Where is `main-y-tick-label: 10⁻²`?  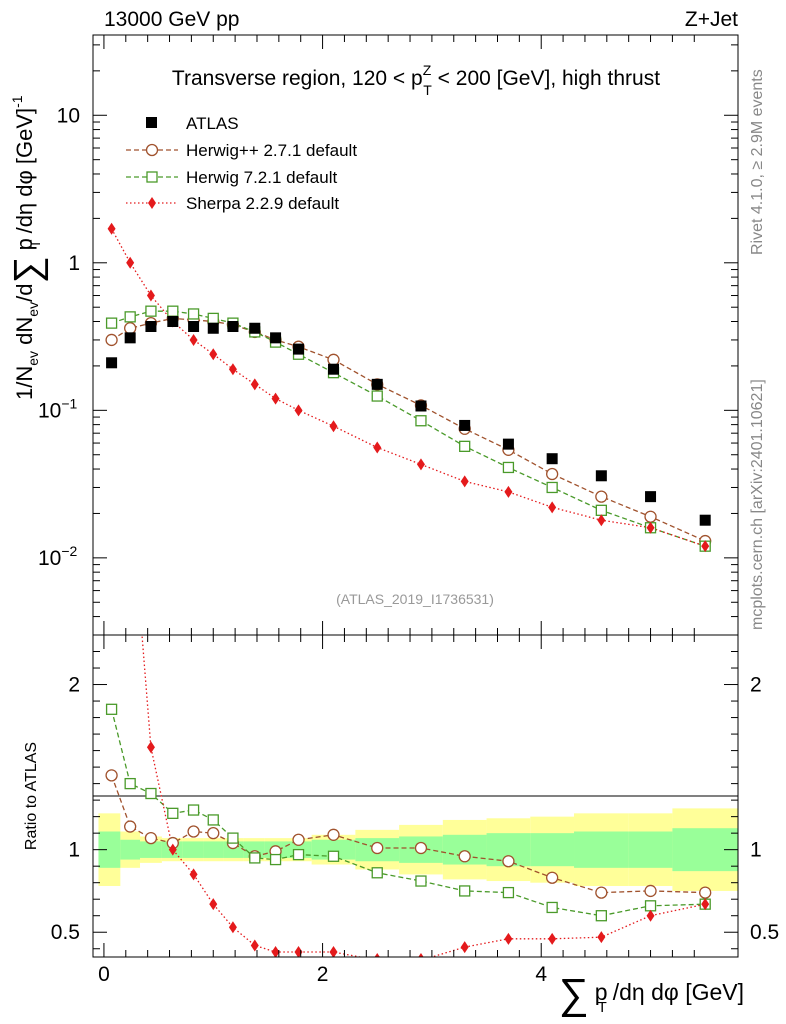
main-y-tick-label: 10⁻² is located at coordinates (58, 556).